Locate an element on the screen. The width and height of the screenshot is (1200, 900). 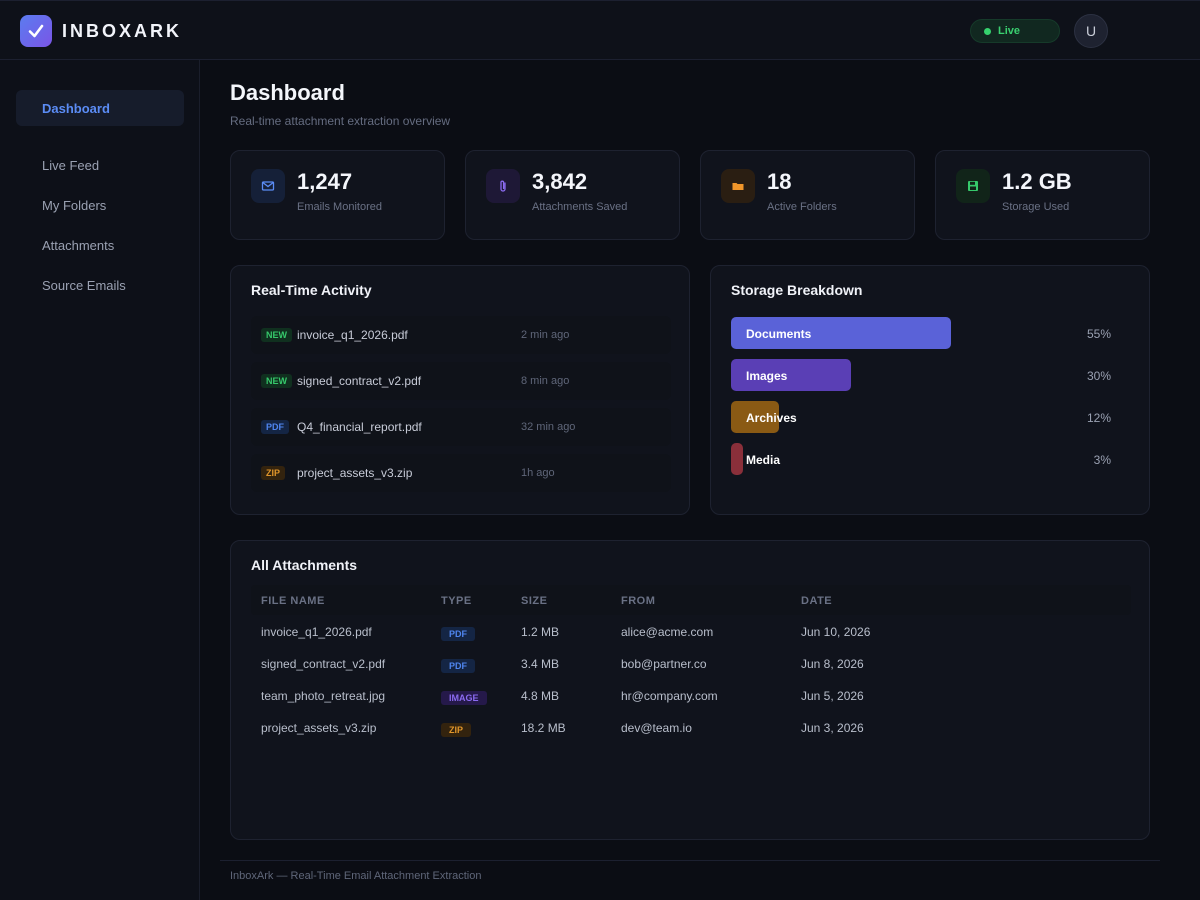
activity-item: NEW signed_contract_v2.pdf 8 min ago is located at coordinates (461, 381).